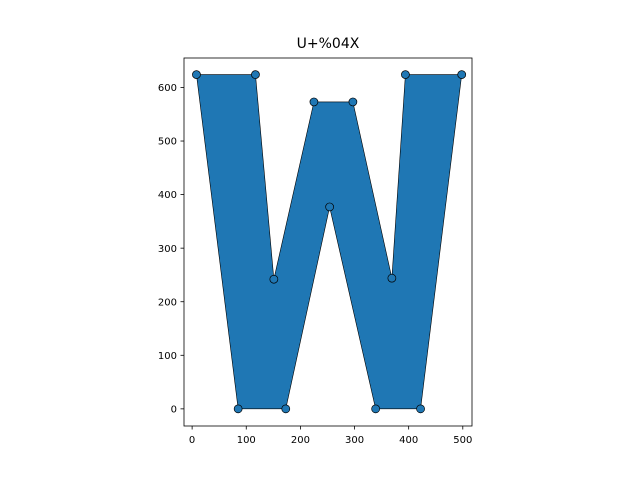 Image resolution: width=640 pixels, height=480 pixels. Describe the element at coordinates (192, 440) in the screenshot. I see `x-tick-label: 0` at that location.